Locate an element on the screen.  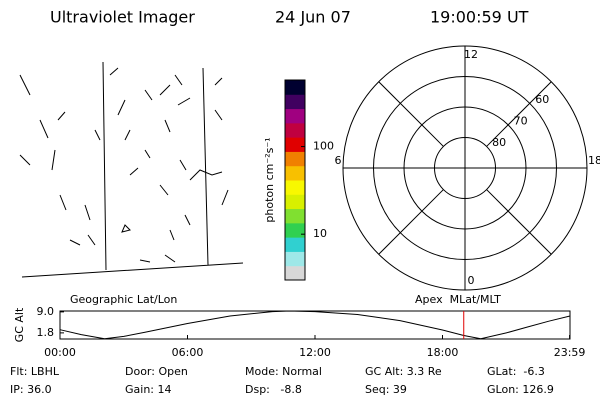
time: 19:00:59 UT is located at coordinates (479, 17).